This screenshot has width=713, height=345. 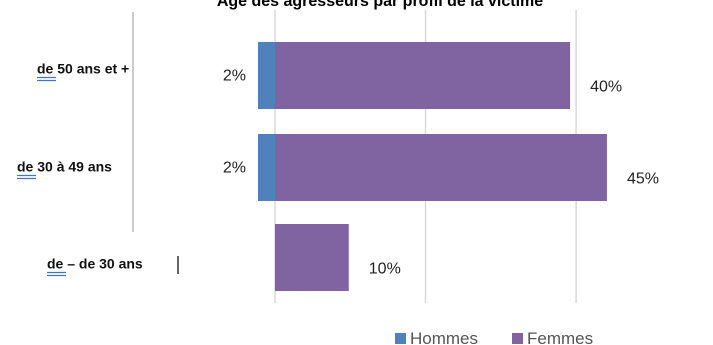 I want to click on data-label-femmes: 10%, so click(x=385, y=269).